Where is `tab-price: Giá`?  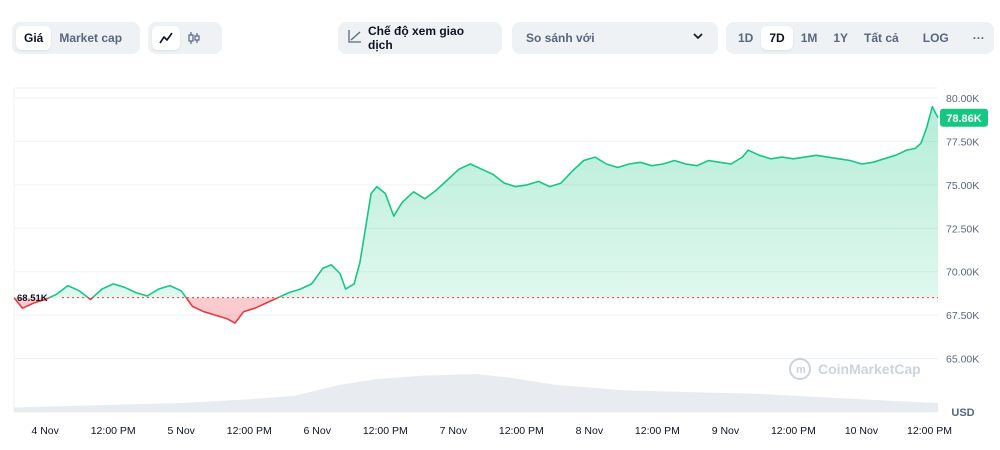
tab-price: Giá is located at coordinates (34, 38).